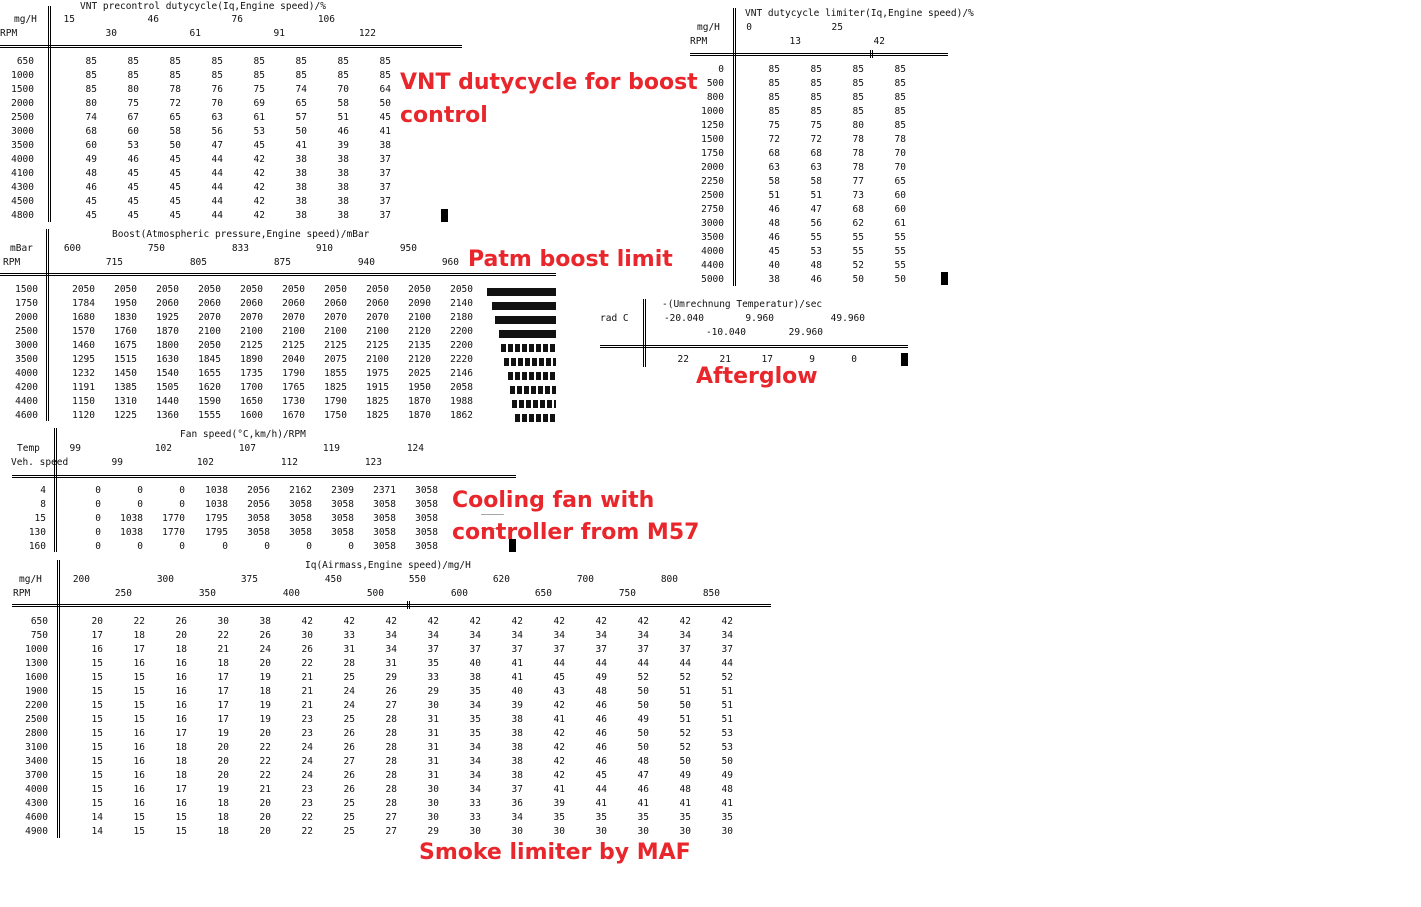 This screenshot has height=907, width=1421. What do you see at coordinates (712, 251) in the screenshot?
I see `row-label: 4000` at bounding box center [712, 251].